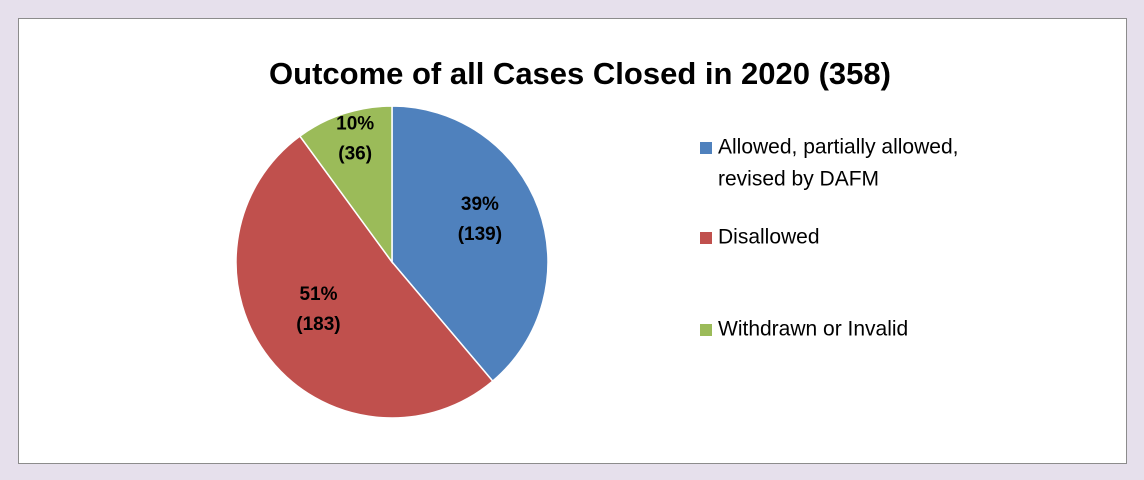  Describe the element at coordinates (480, 204) in the screenshot. I see `data-label: 39%` at that location.